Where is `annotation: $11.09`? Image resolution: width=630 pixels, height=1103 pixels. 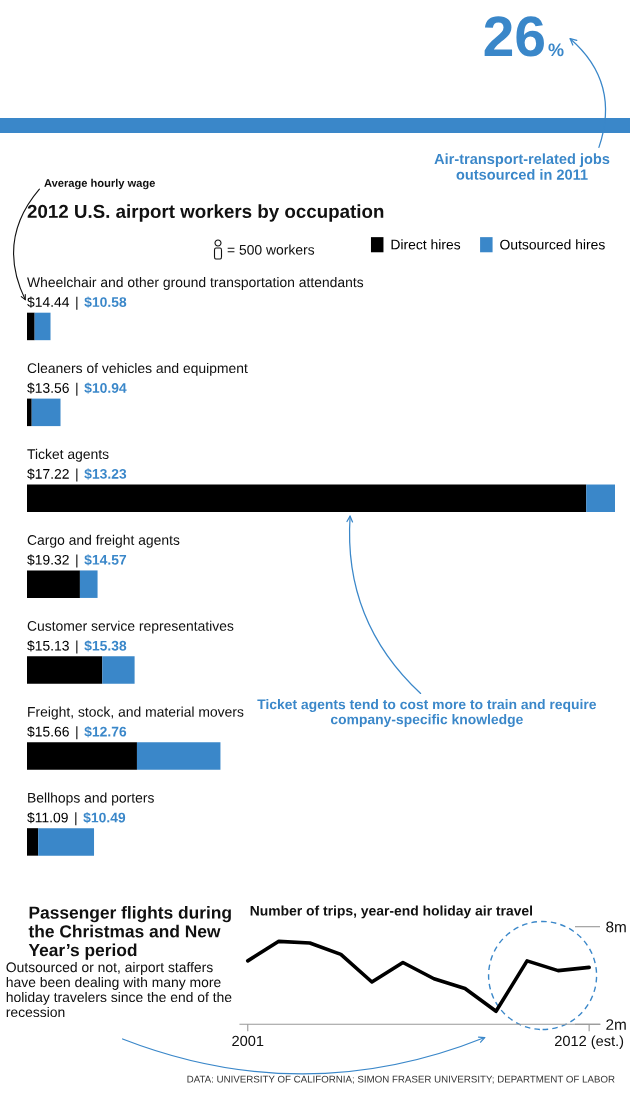 annotation: $11.09 is located at coordinates (47, 818).